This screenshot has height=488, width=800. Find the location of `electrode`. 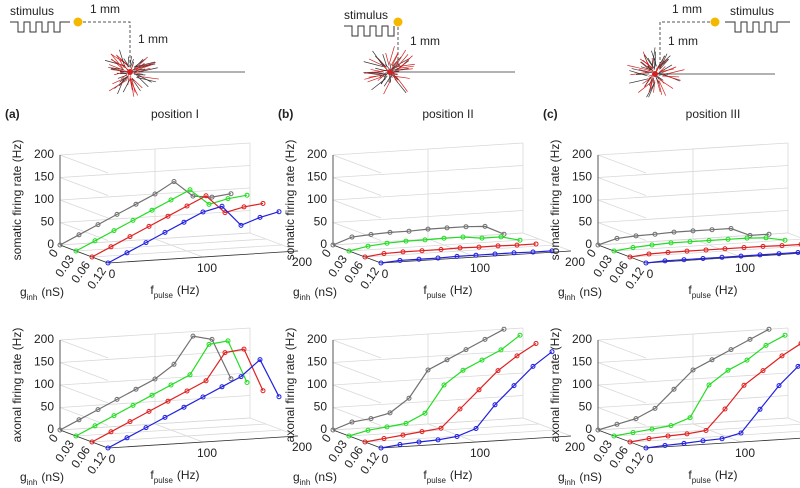

electrode is located at coordinates (398, 22).